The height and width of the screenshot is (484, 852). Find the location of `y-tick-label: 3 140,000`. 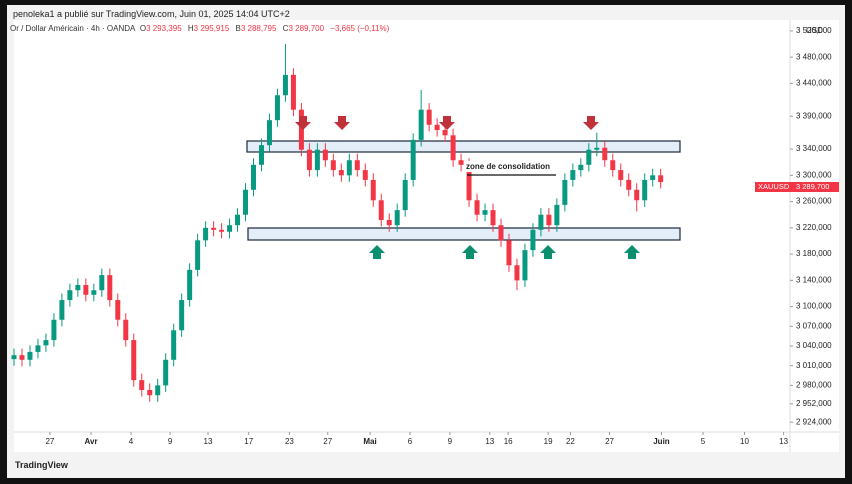

y-tick-label: 3 140,000 is located at coordinates (814, 279).